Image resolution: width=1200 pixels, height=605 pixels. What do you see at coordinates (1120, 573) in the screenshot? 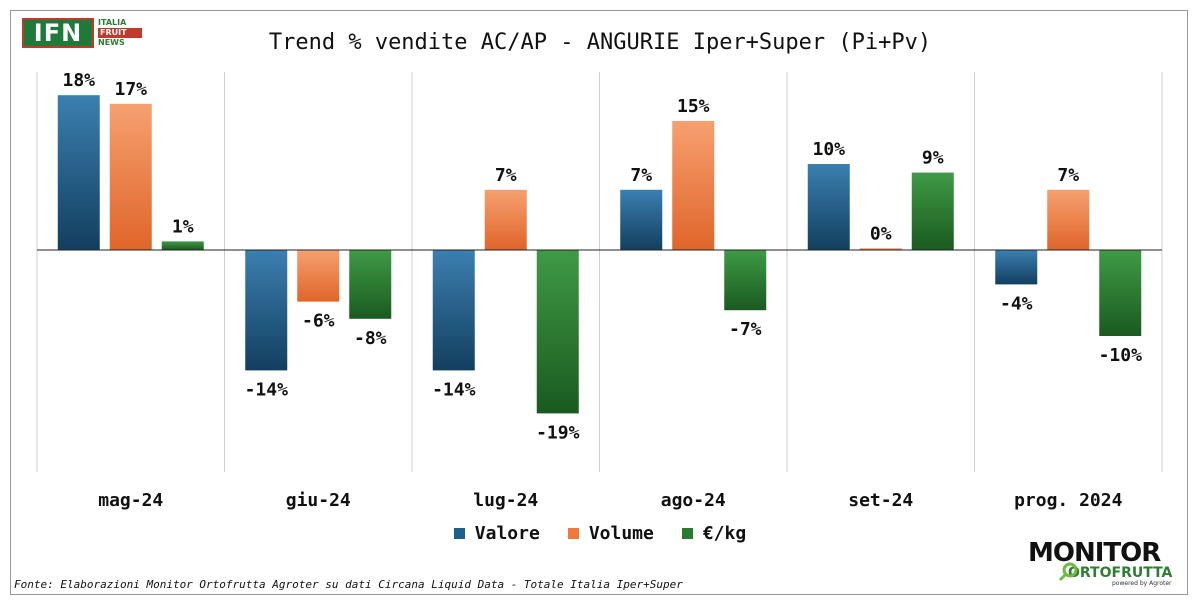
I see `monitor-logo-line2: ORTOFRUTTA` at bounding box center [1120, 573].